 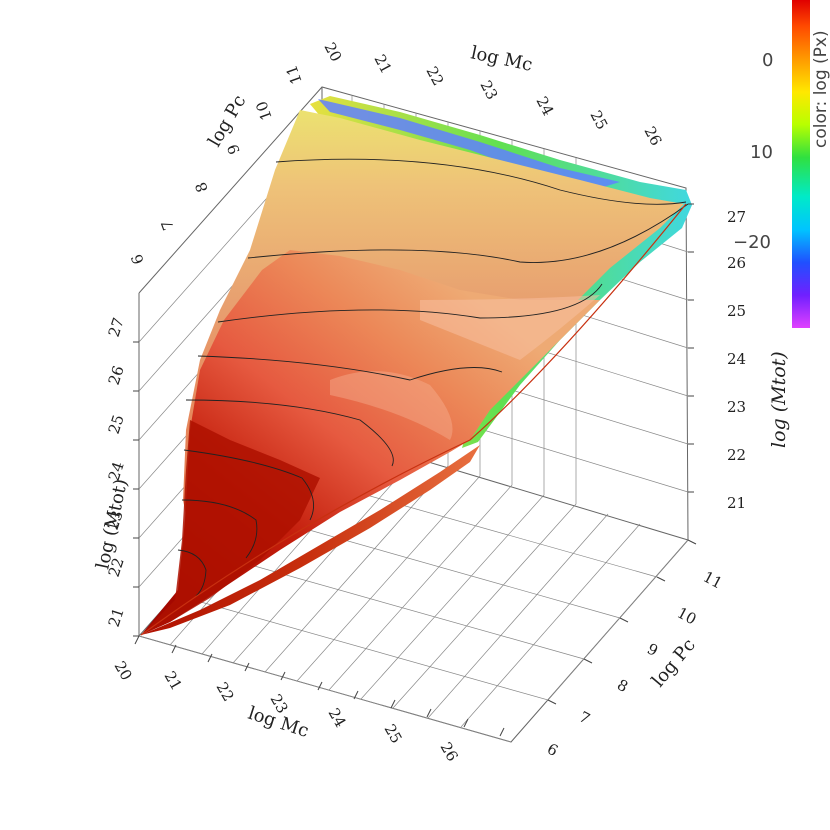 I want to click on y-tick-back: 10, so click(x=263, y=111).